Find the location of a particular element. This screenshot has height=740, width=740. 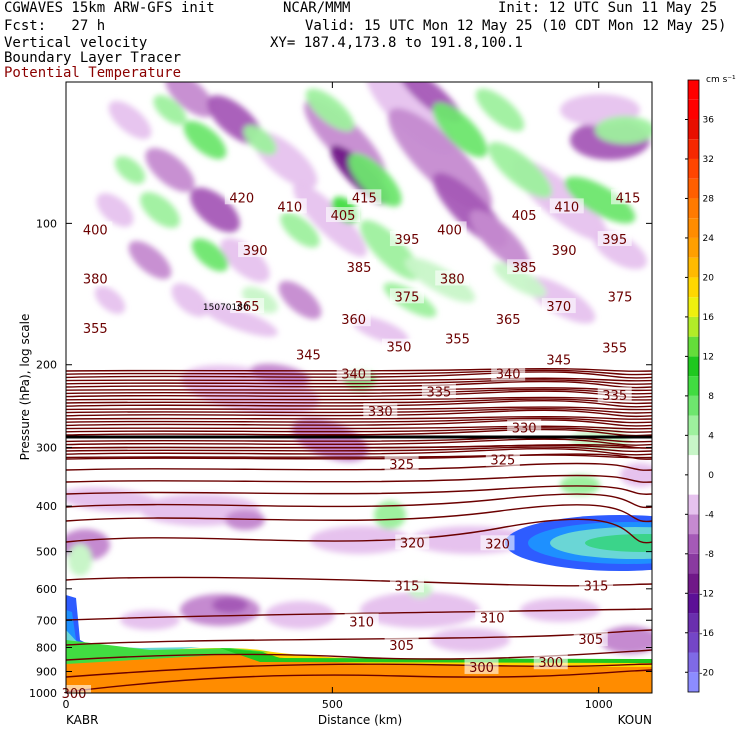

init-time: Init: 12 UTC Sun 11 May 25 is located at coordinates (608, 8).